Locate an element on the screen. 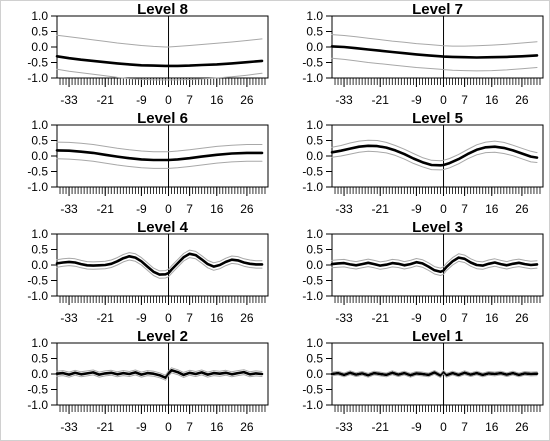  chart-panel-3: Level 6 -1.0-0.5 0.00.5 1.0 -33 -21 -9 0 7 16 26 is located at coordinates (148, 163).